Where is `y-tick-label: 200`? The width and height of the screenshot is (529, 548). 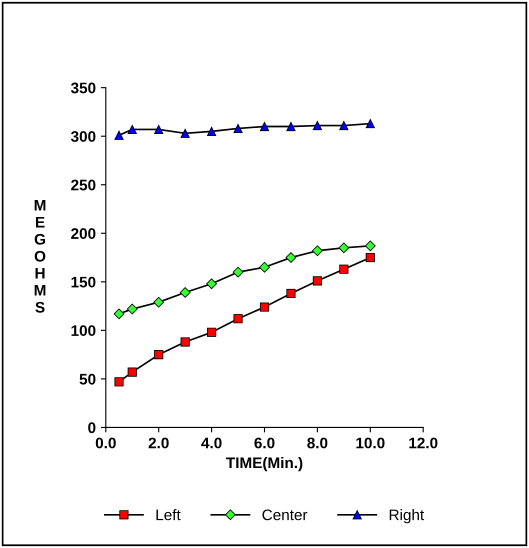 y-tick-label: 200 is located at coordinates (83, 233).